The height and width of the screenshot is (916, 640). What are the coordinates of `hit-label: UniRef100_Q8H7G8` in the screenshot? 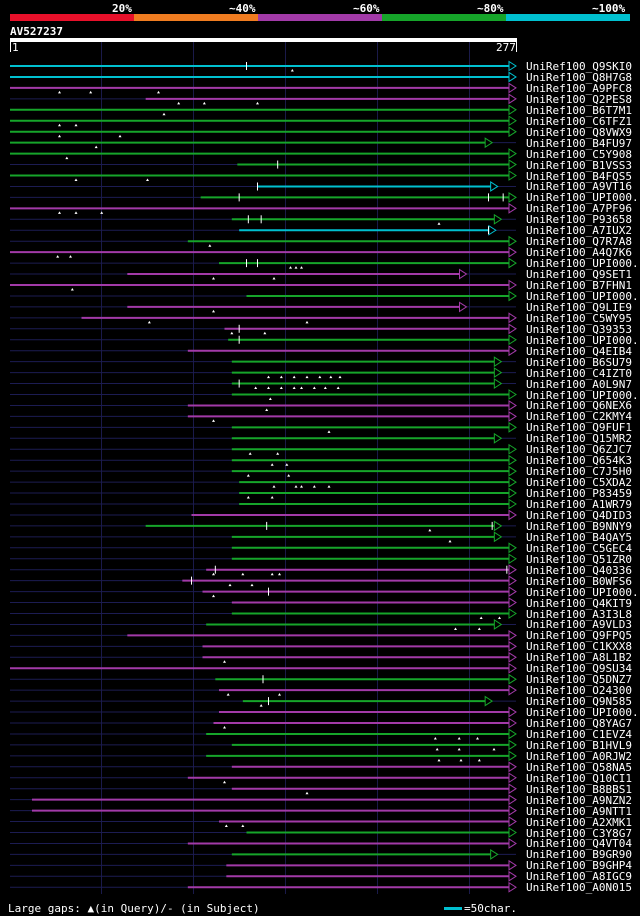 It's located at (579, 77).